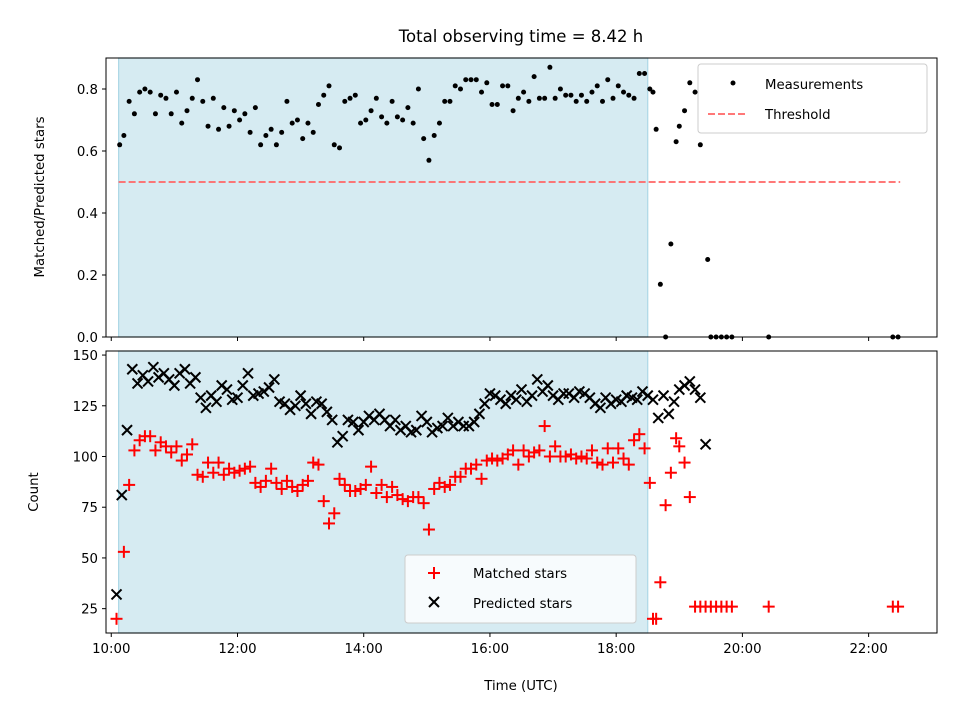 This screenshot has width=960, height=720. Describe the element at coordinates (490, 649) in the screenshot. I see `bottom-x-tick-label: 16:00` at that location.